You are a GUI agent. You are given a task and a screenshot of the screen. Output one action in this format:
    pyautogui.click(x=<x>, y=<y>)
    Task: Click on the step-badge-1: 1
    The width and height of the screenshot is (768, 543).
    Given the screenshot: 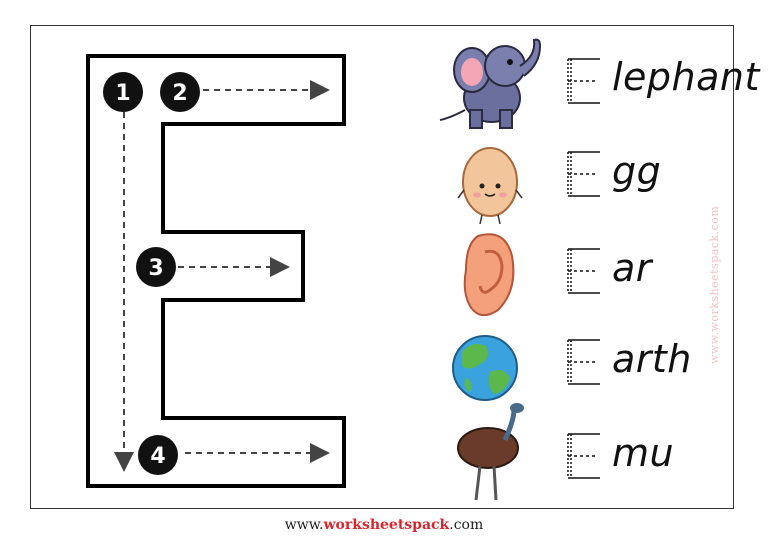 What is the action you would take?
    pyautogui.click(x=123, y=92)
    